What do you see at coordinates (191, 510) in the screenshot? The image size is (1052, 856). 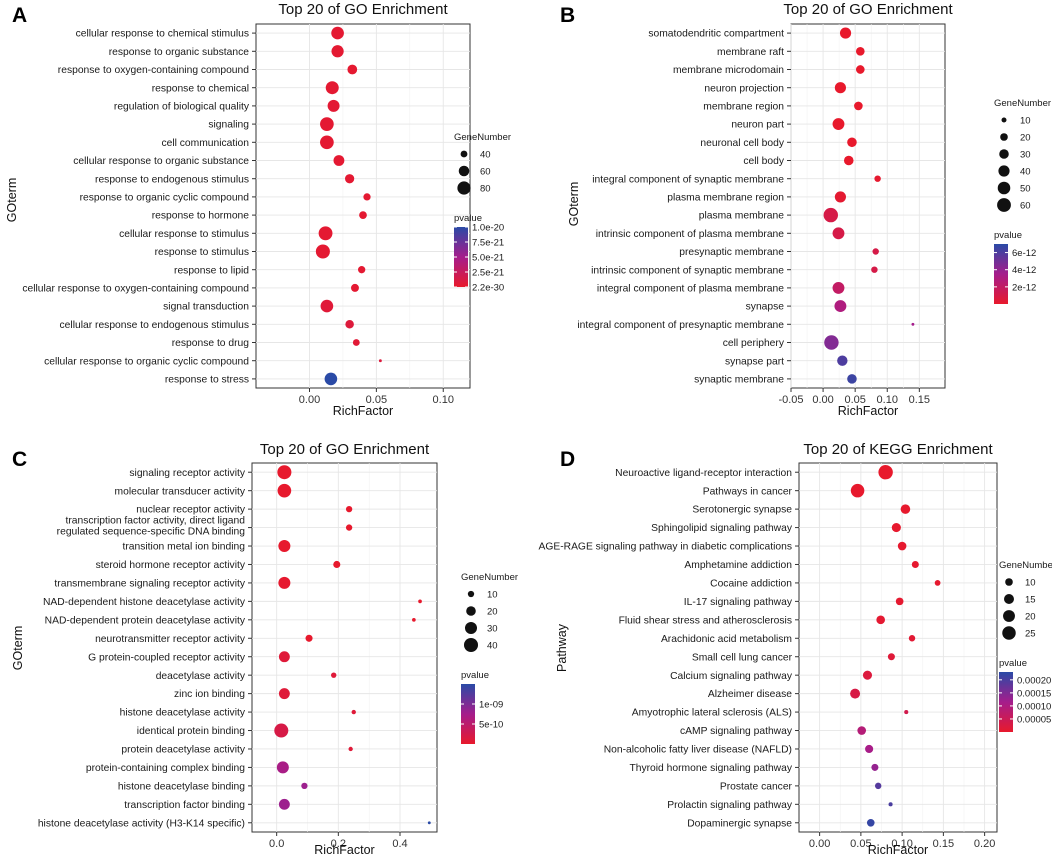 I see `category-label: nuclear receptor activity` at bounding box center [191, 510].